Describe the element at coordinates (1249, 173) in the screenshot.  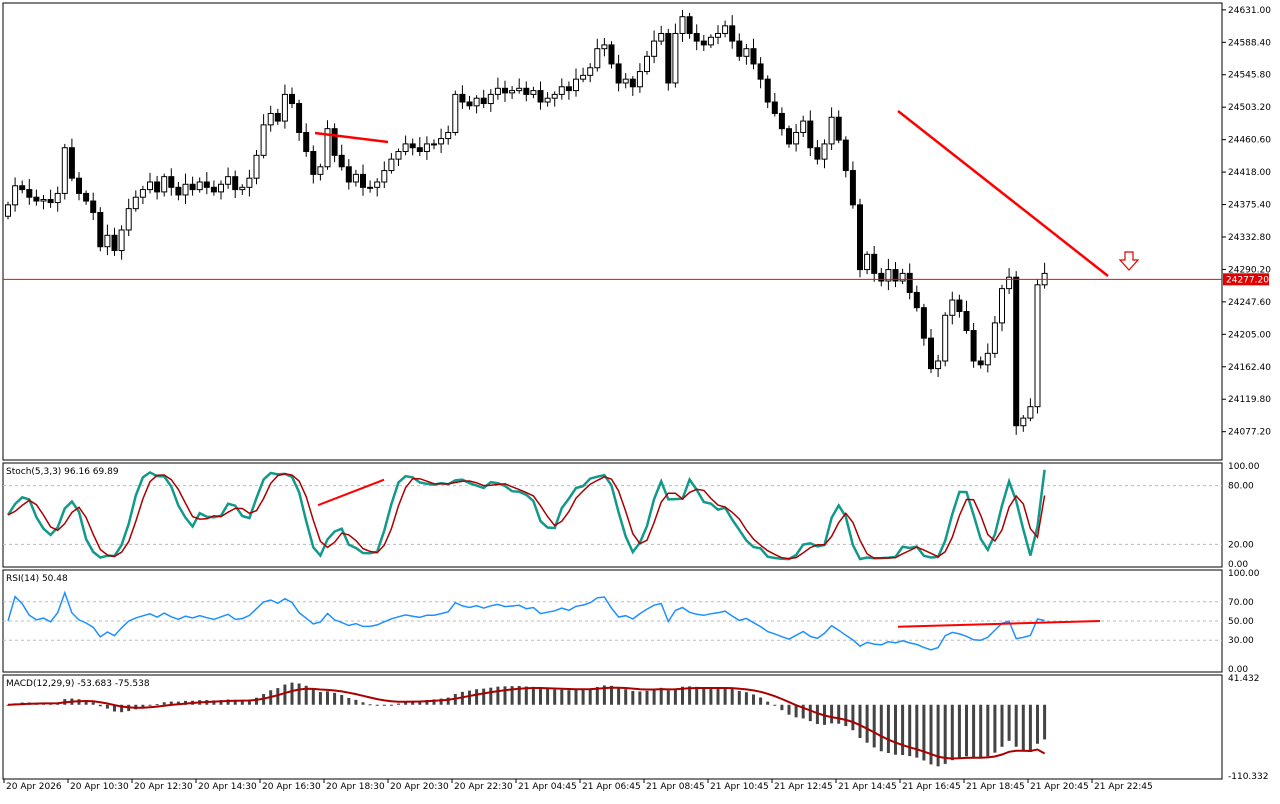
I see `price-tick-label: 24418.00` at that location.